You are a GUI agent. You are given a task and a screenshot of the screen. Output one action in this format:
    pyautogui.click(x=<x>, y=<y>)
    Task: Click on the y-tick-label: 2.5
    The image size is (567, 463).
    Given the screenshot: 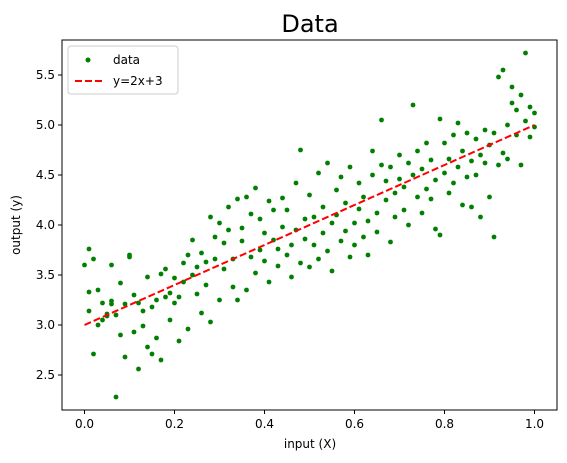 What is the action you would take?
    pyautogui.click(x=45, y=375)
    